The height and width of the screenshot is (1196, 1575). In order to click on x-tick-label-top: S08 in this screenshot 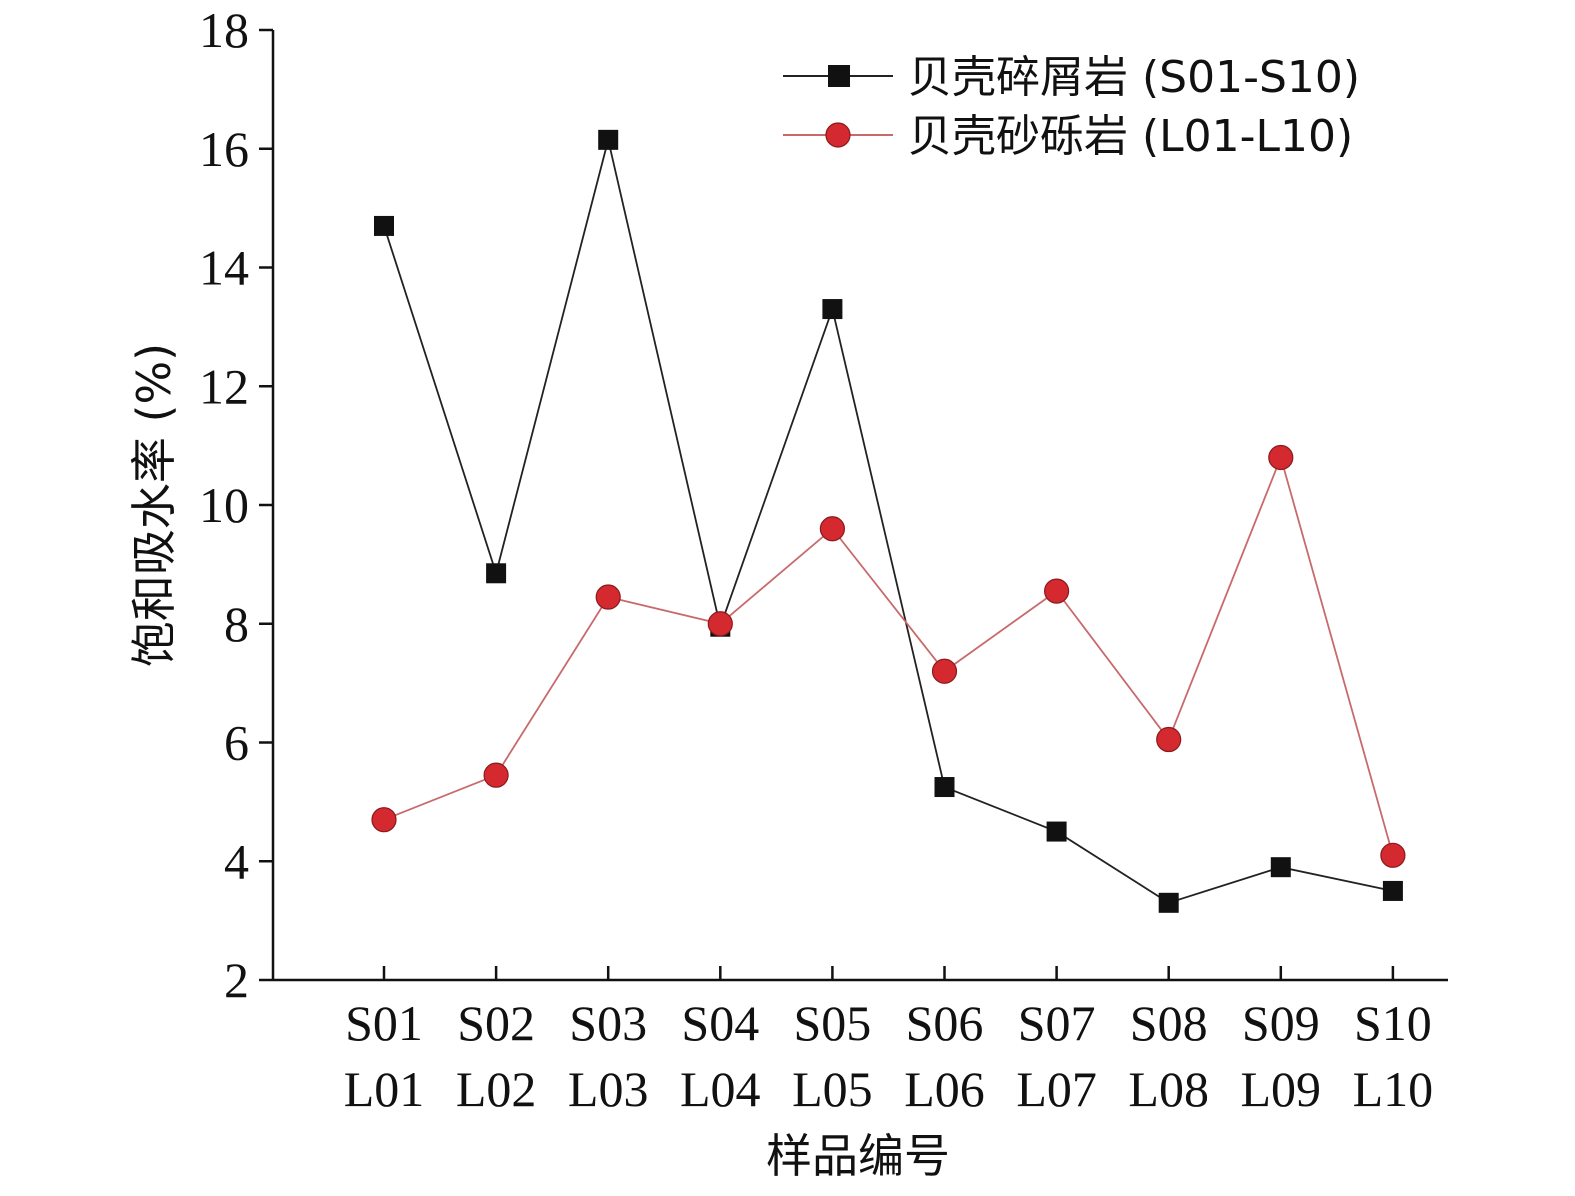, I will do `click(1169, 1023)`.